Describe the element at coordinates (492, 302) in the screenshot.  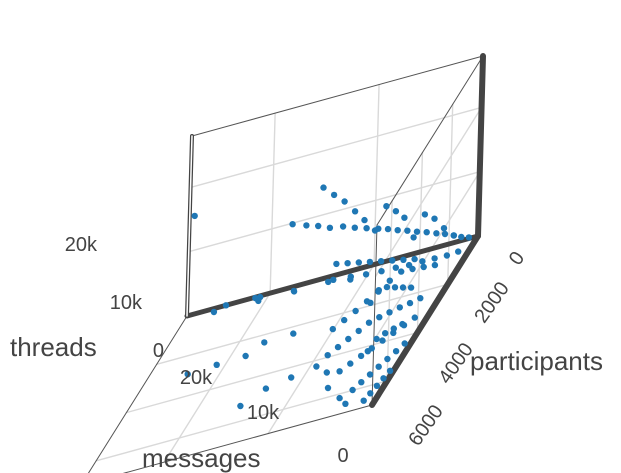
I see `y-tick-label-2000: 2000` at that location.